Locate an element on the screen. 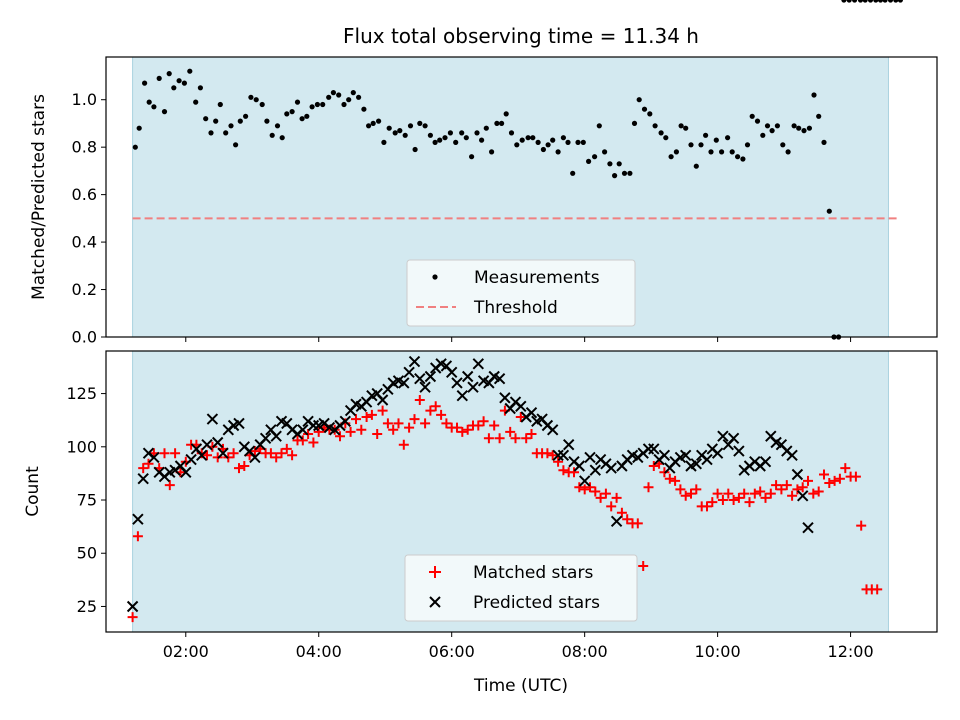 This screenshot has height=720, width=960. top-y-tick-label: 0.4 is located at coordinates (84, 242).